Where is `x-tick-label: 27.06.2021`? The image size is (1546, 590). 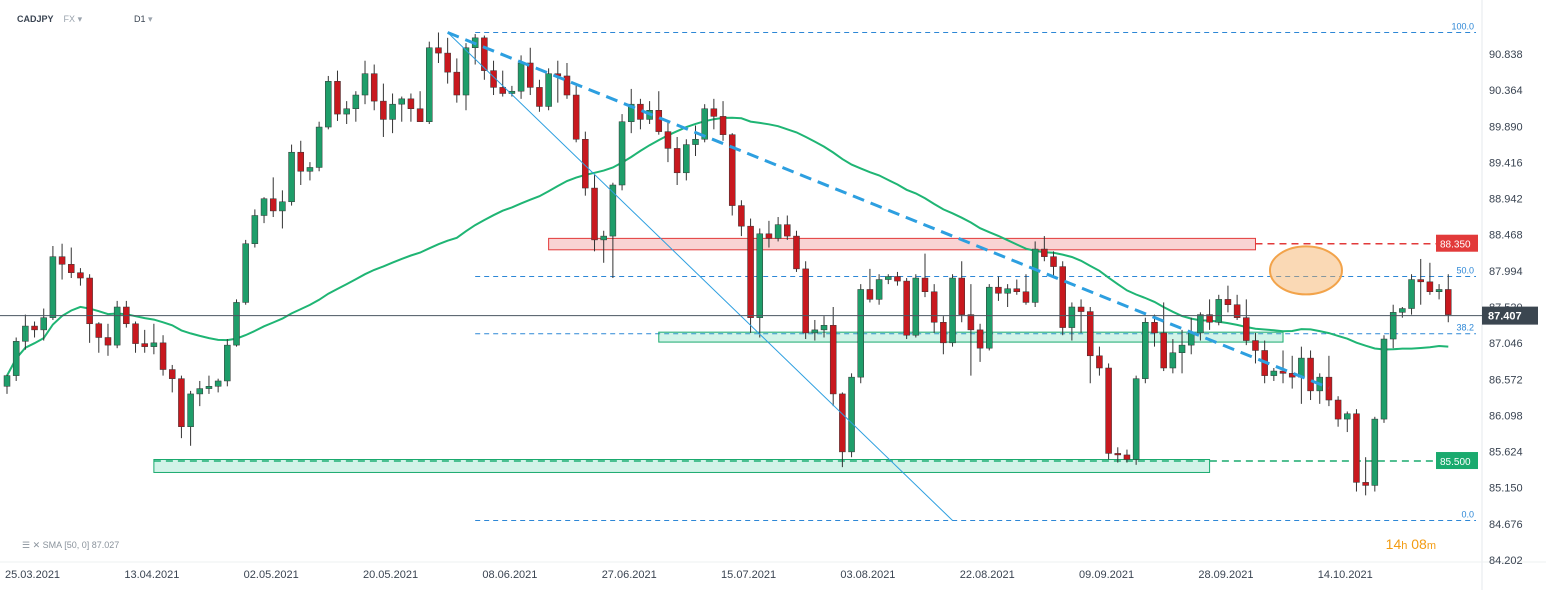 x-tick-label: 27.06.2021 is located at coordinates (629, 575).